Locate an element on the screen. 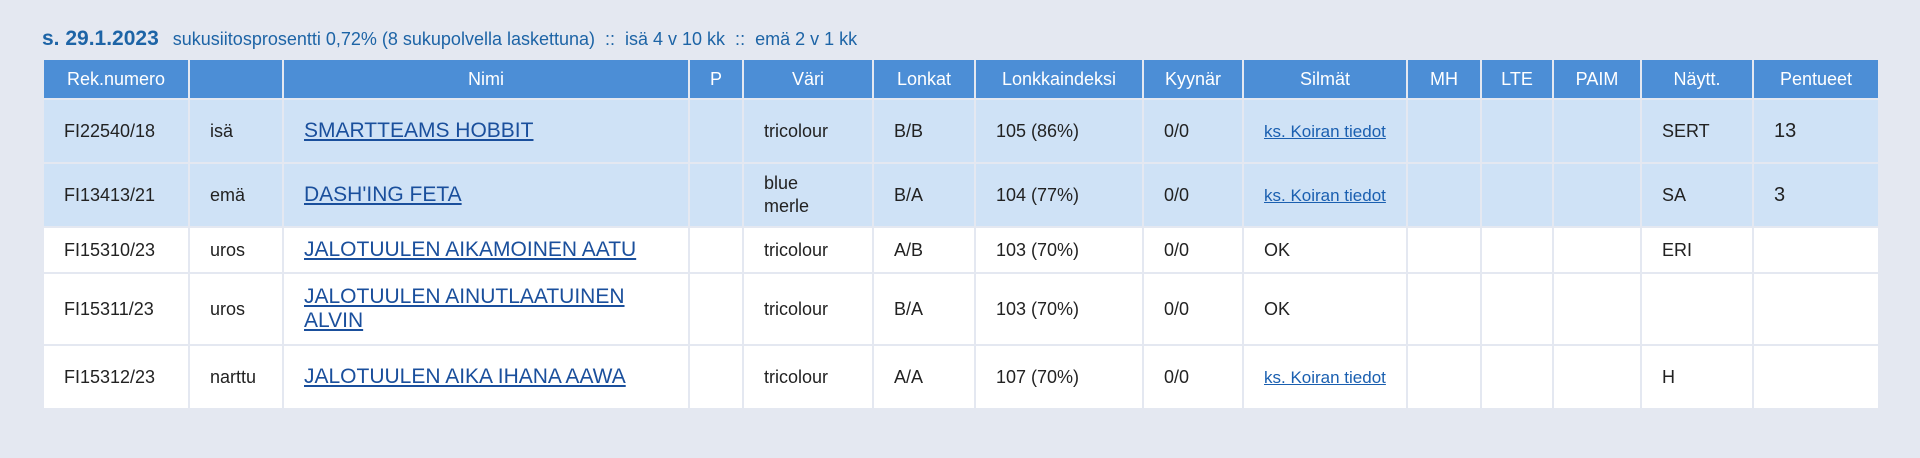 Image resolution: width=1920 pixels, height=458 pixels. cell-color: blue merle is located at coordinates (808, 195).